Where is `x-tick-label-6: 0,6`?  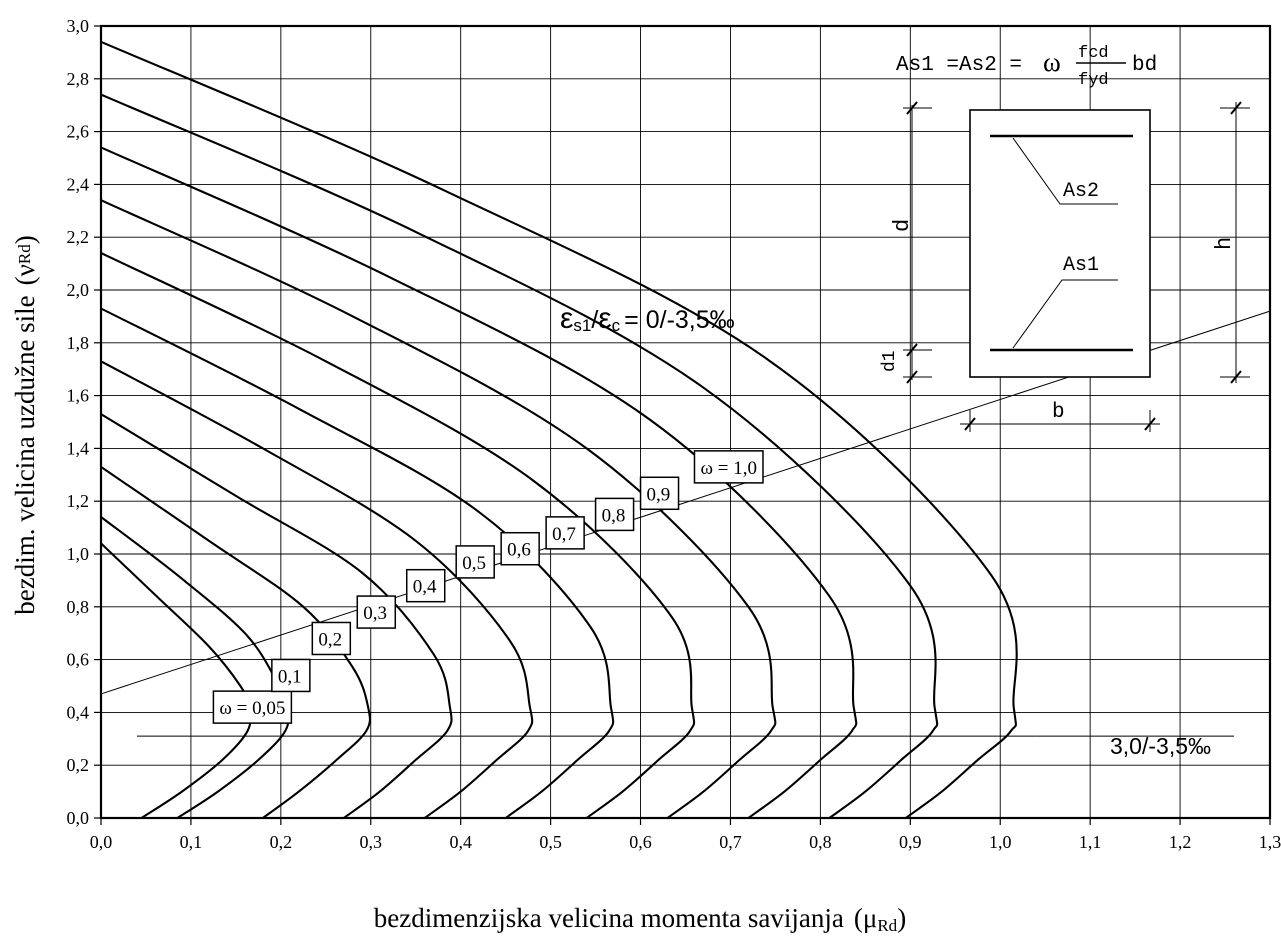 x-tick-label-6: 0,6 is located at coordinates (640, 842).